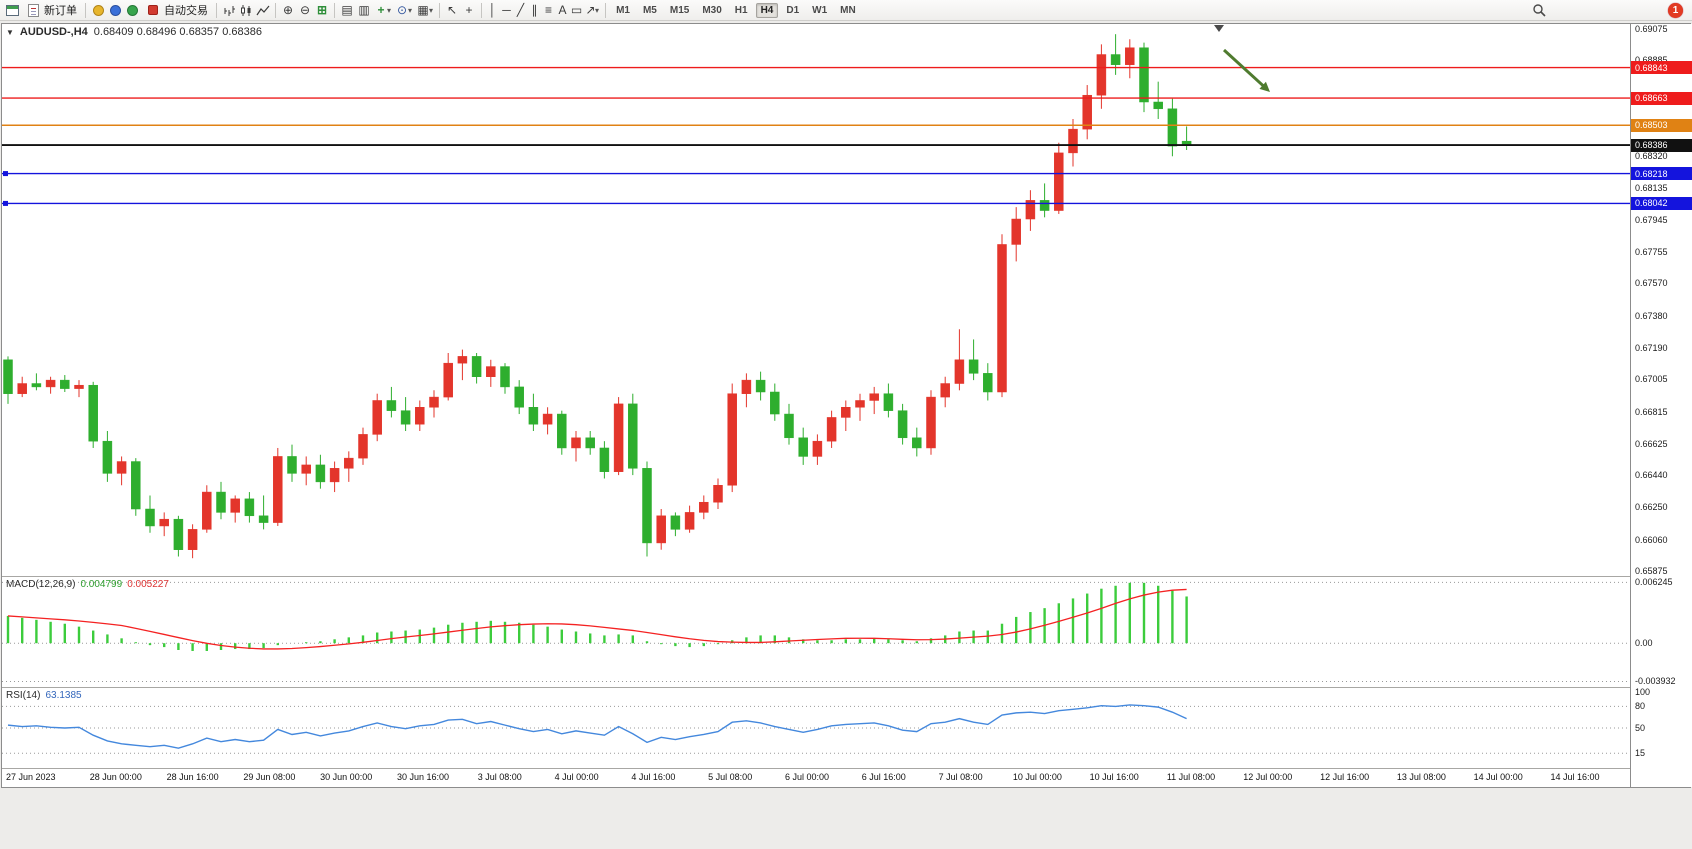 This screenshot has height=849, width=1692. I want to click on market-watch-icon, so click(98, 10).